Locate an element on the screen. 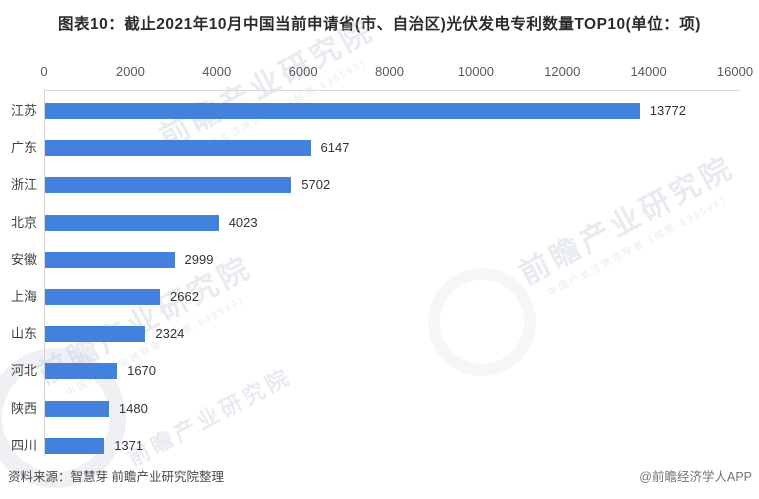  watermark-logo-ring is located at coordinates (482, 322).